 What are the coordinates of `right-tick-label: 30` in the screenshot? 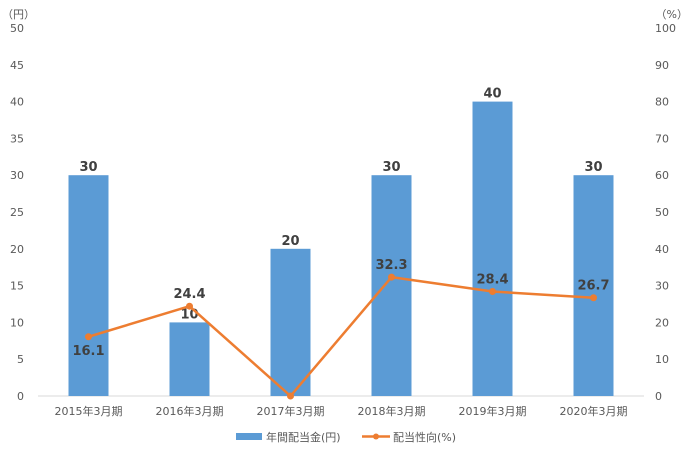 It's located at (662, 286).